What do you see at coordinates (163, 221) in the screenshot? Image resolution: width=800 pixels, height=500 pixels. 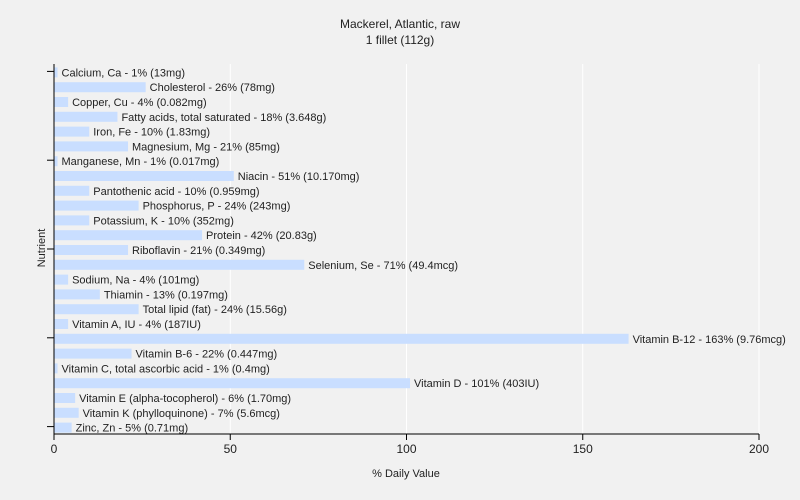 I see `bar-label: Potassium, K - 10% (352mg)` at bounding box center [163, 221].